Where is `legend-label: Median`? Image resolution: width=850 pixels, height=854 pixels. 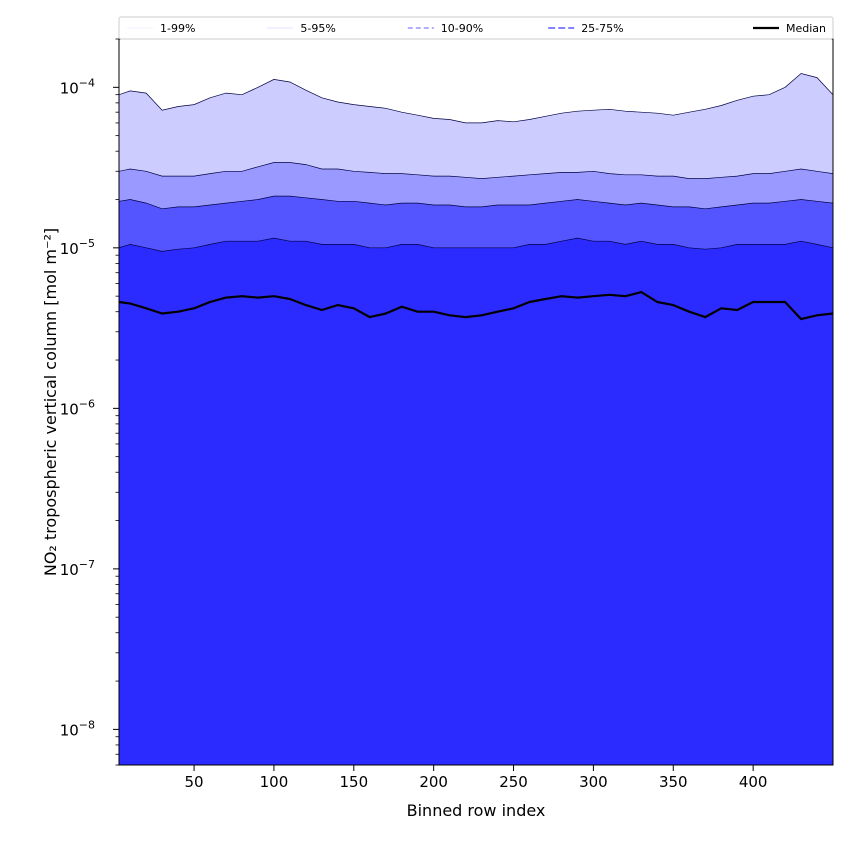
legend-label: Median is located at coordinates (806, 28).